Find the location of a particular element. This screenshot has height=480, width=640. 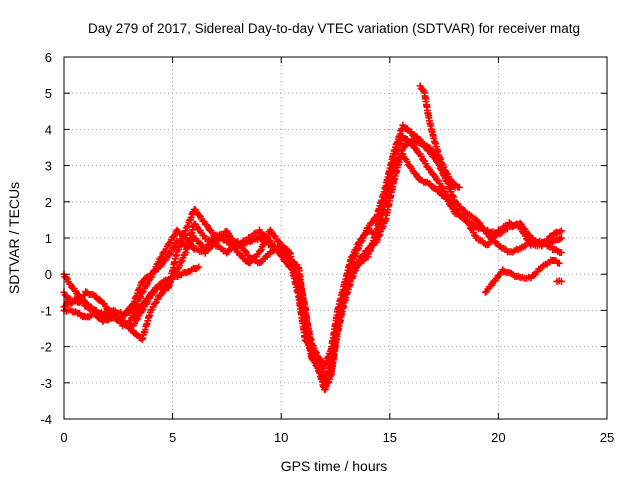

series-track-f is located at coordinates (439, 136).